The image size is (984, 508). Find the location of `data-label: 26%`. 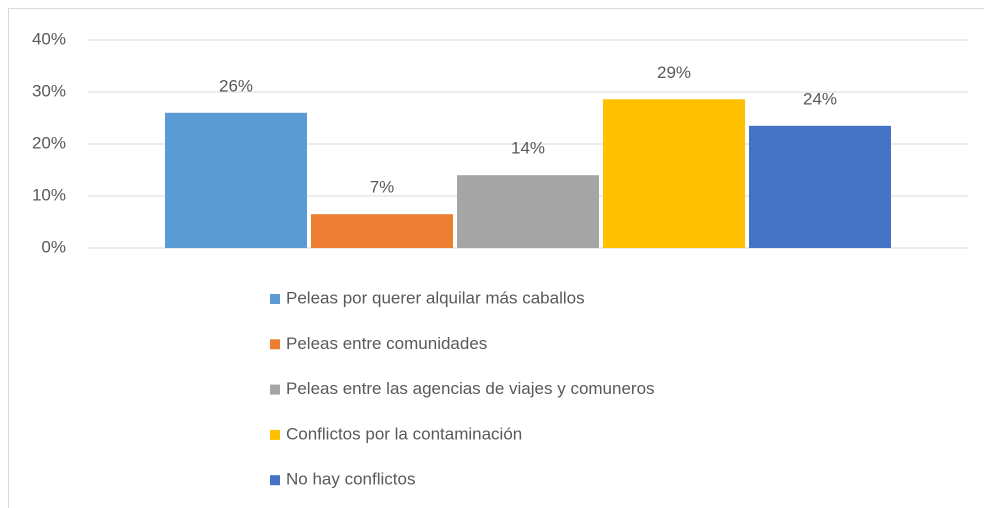

data-label: 26% is located at coordinates (236, 85).